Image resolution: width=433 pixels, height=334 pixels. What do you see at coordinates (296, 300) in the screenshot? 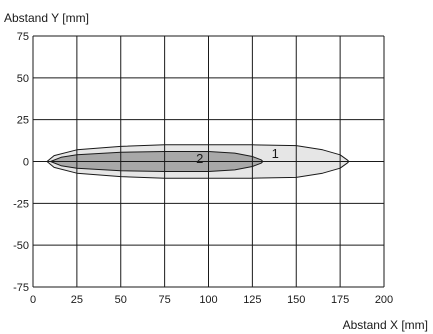
I see `x-tick-label: 150` at bounding box center [296, 300].